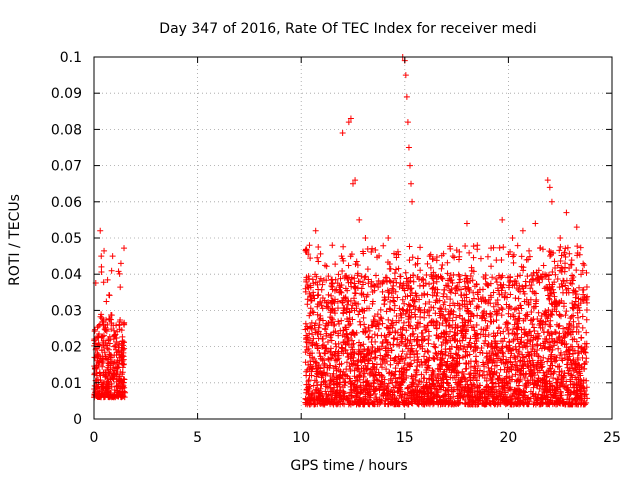  Describe the element at coordinates (66, 239) in the screenshot. I see `y-tick-labels: 0 0.01 0.02 0.03 0.04 0.05 0.06 0.07 0.08 0.09 0.1` at that location.